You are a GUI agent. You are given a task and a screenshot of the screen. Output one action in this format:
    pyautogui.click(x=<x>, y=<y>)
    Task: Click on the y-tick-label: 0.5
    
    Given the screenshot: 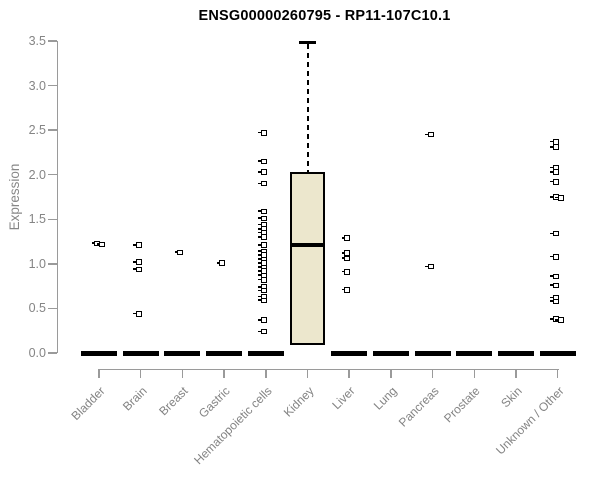 What is the action you would take?
    pyautogui.click(x=37, y=308)
    